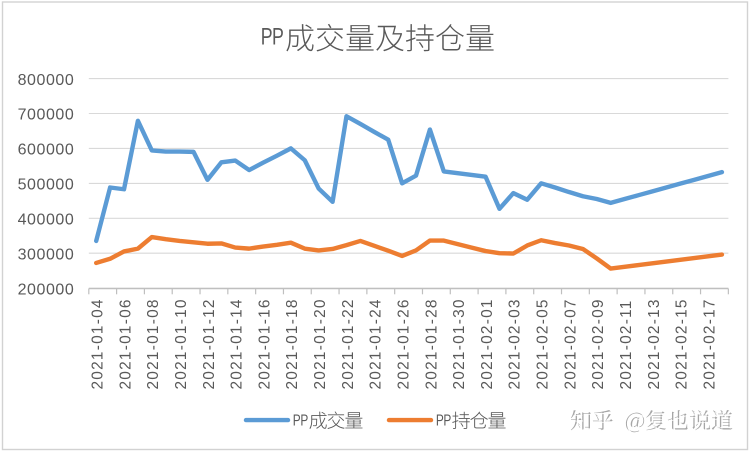 Image resolution: width=752 pixels, height=452 pixels. Describe the element at coordinates (153, 343) in the screenshot. I see `svg-text: 2021-01-08` at that location.